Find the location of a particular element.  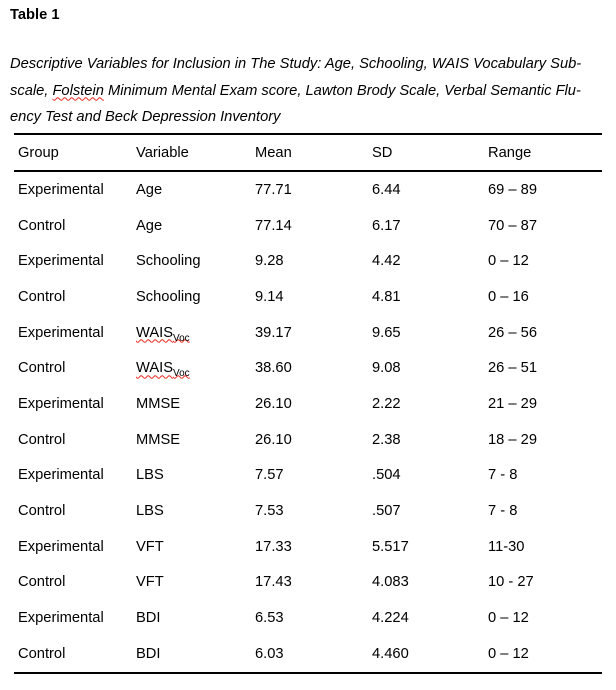

cell-mean: 17.33 is located at coordinates (273, 546).